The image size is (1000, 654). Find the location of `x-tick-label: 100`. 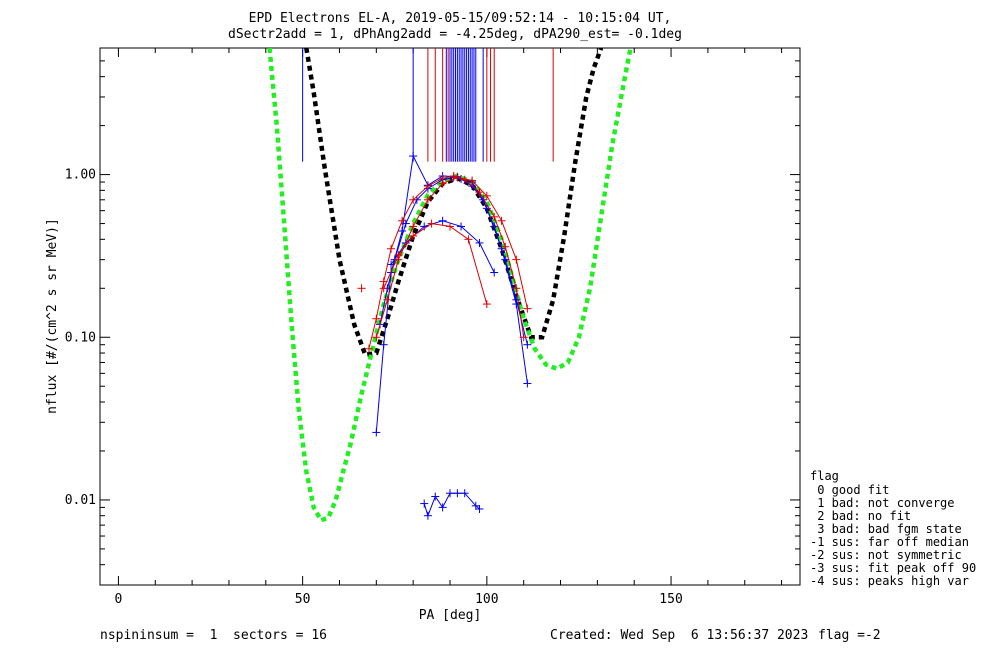

x-tick-label: 100 is located at coordinates (486, 599).